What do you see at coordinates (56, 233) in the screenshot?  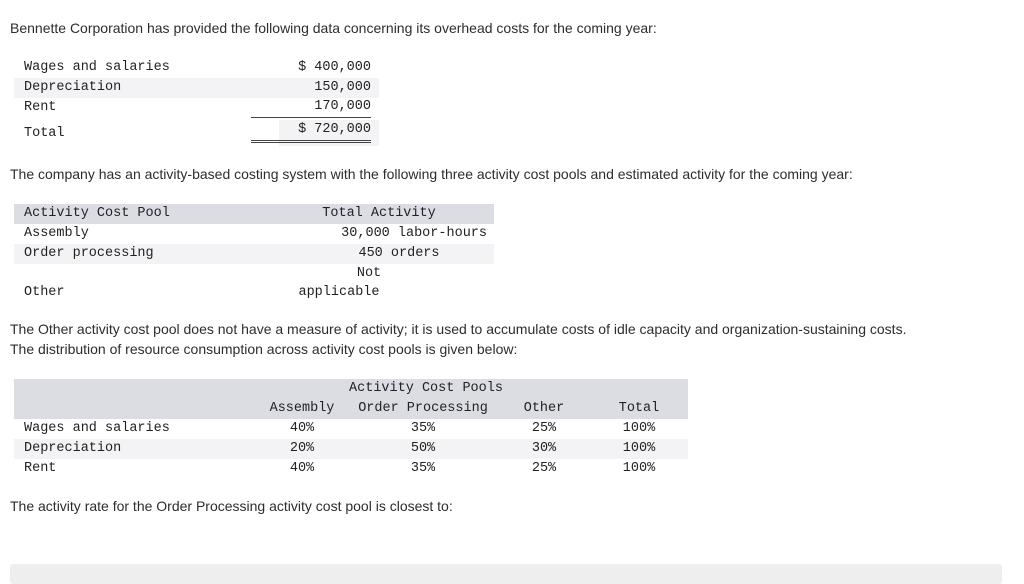 I see `activity-pool-label: Assembly` at bounding box center [56, 233].